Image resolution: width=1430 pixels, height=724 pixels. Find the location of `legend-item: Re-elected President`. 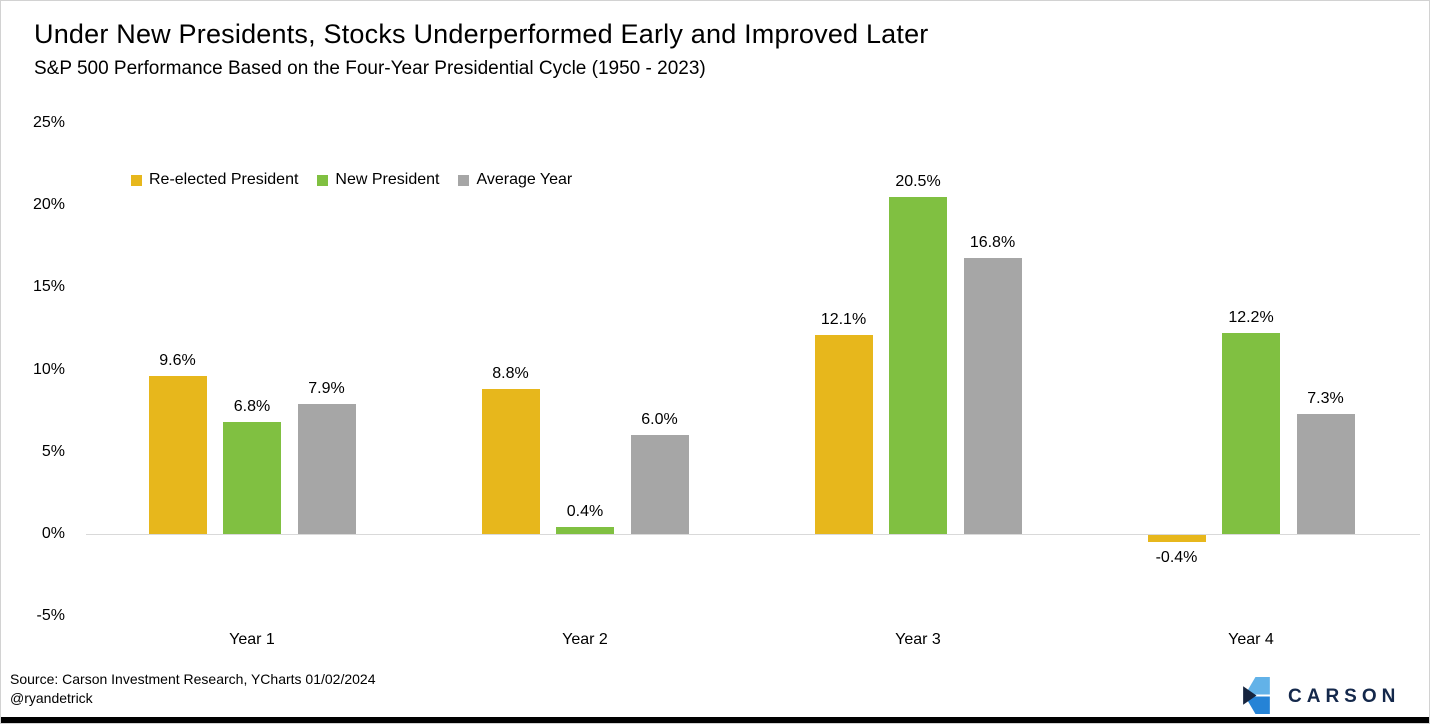

legend-item: Re-elected President is located at coordinates (214, 180).